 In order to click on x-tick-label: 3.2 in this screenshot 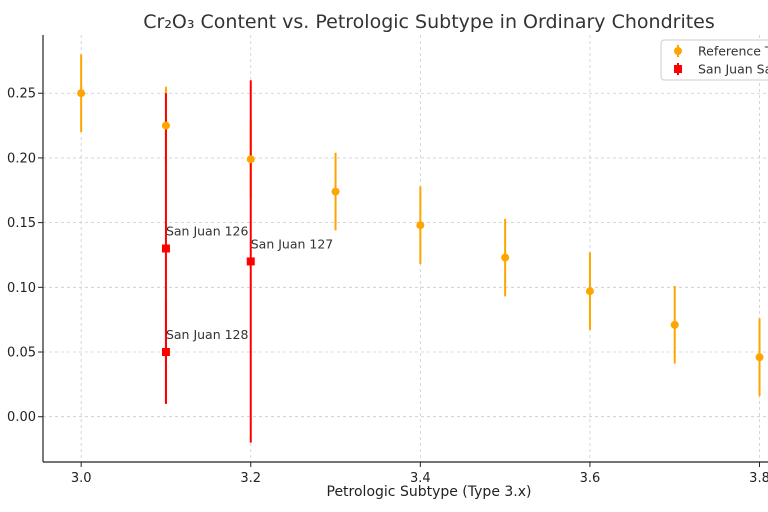, I will do `click(250, 478)`.